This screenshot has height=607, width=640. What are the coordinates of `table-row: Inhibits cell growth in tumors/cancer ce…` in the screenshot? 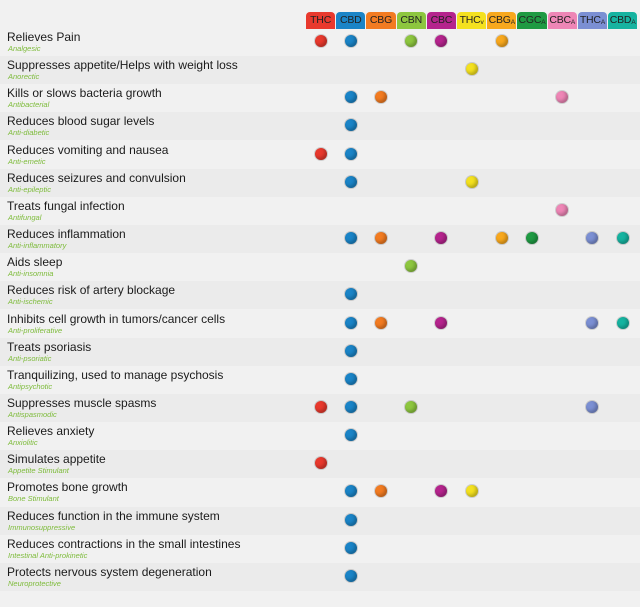 It's located at (320, 324).